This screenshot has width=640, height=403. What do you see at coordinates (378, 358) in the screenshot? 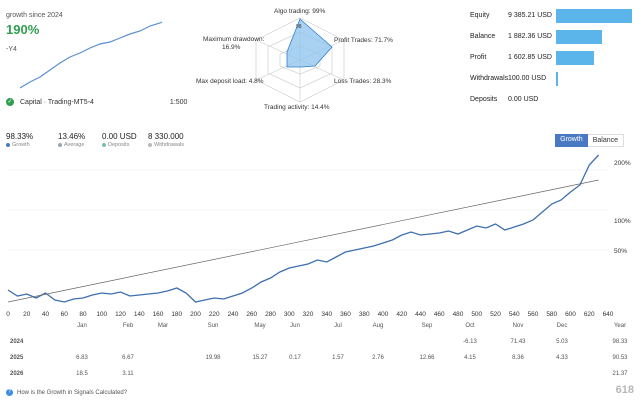
I see `table-cell: 2.76` at bounding box center [378, 358].